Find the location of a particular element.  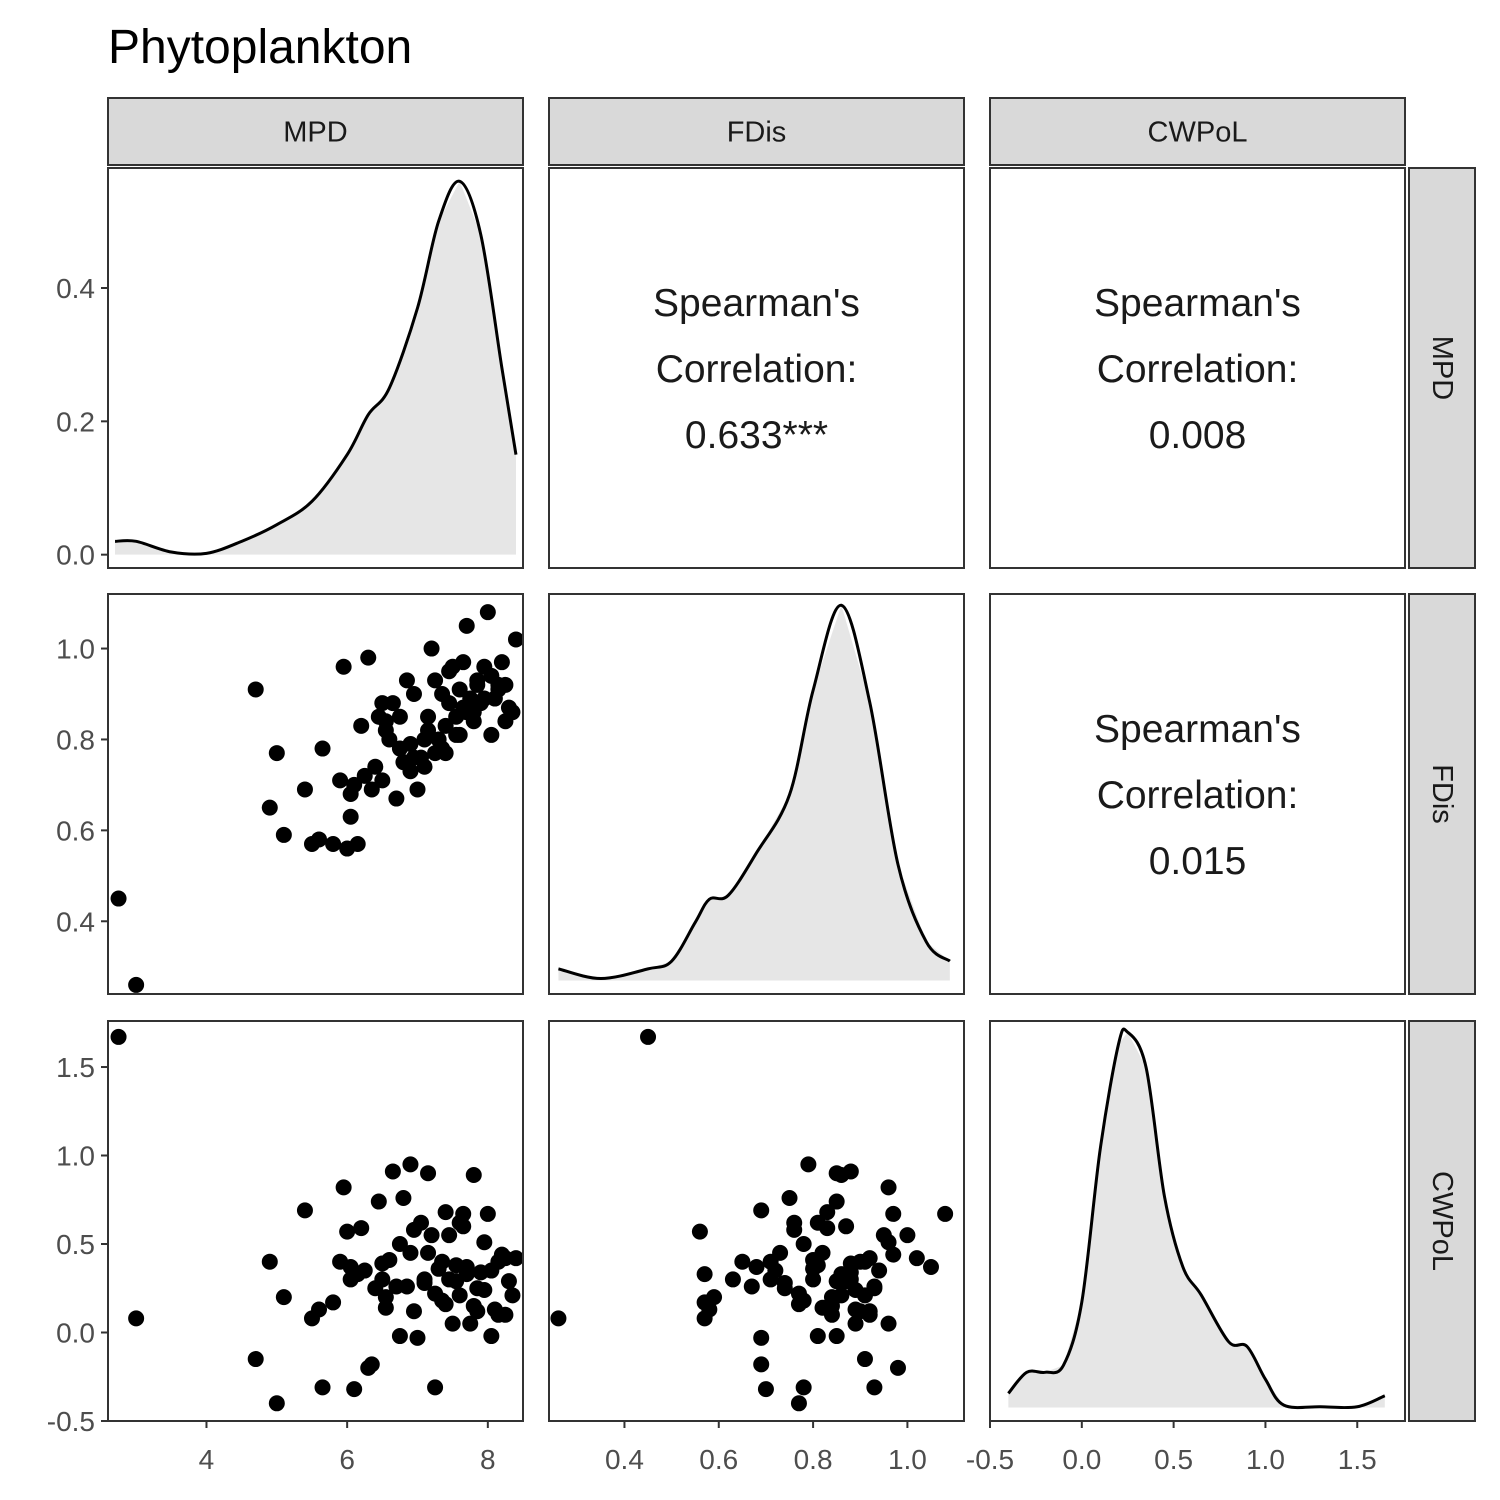

x-tick-label: -0.5 is located at coordinates (990, 1459).